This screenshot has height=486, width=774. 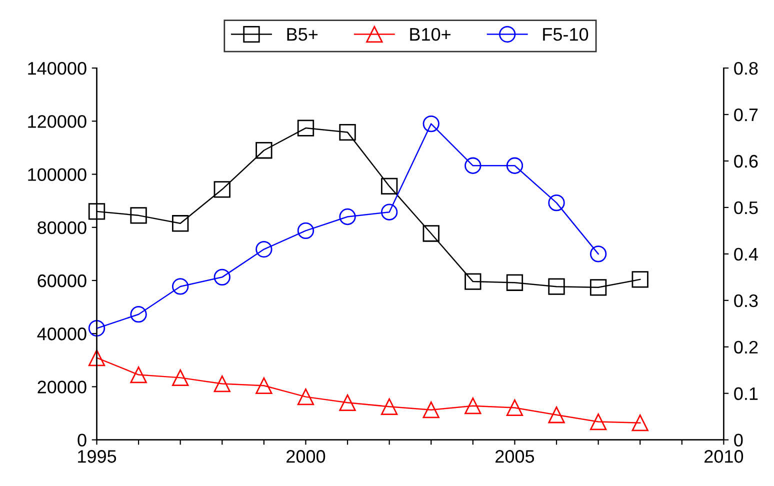 What do you see at coordinates (57, 174) in the screenshot?
I see `y-tick-label: 100000` at bounding box center [57, 174].